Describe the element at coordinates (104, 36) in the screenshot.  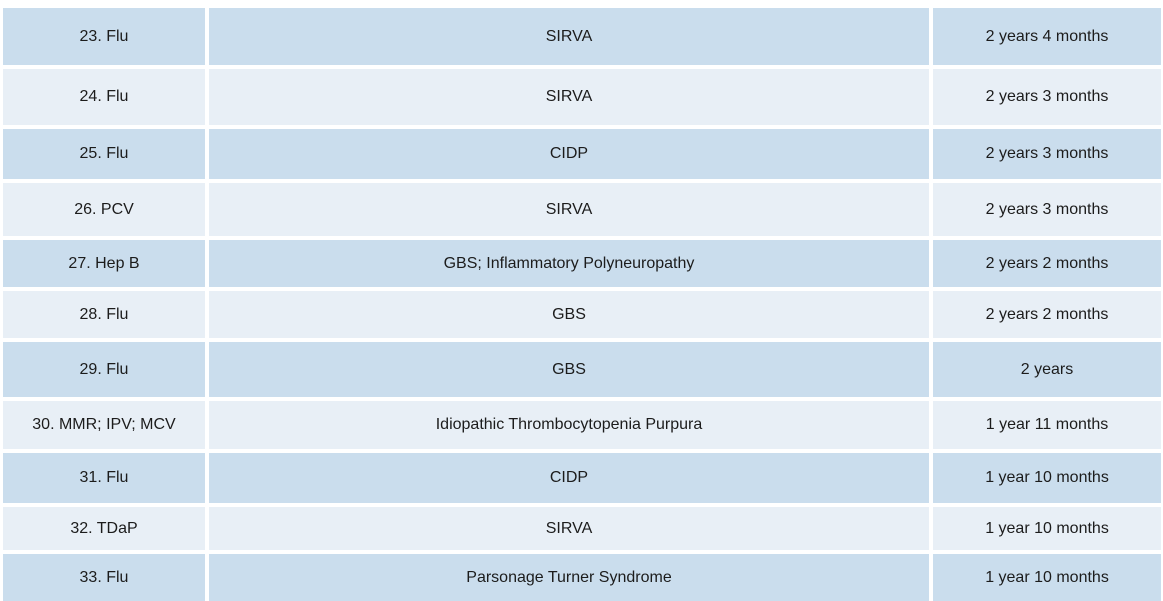
I see `cell-vaccine: 23. Flu` at that location.